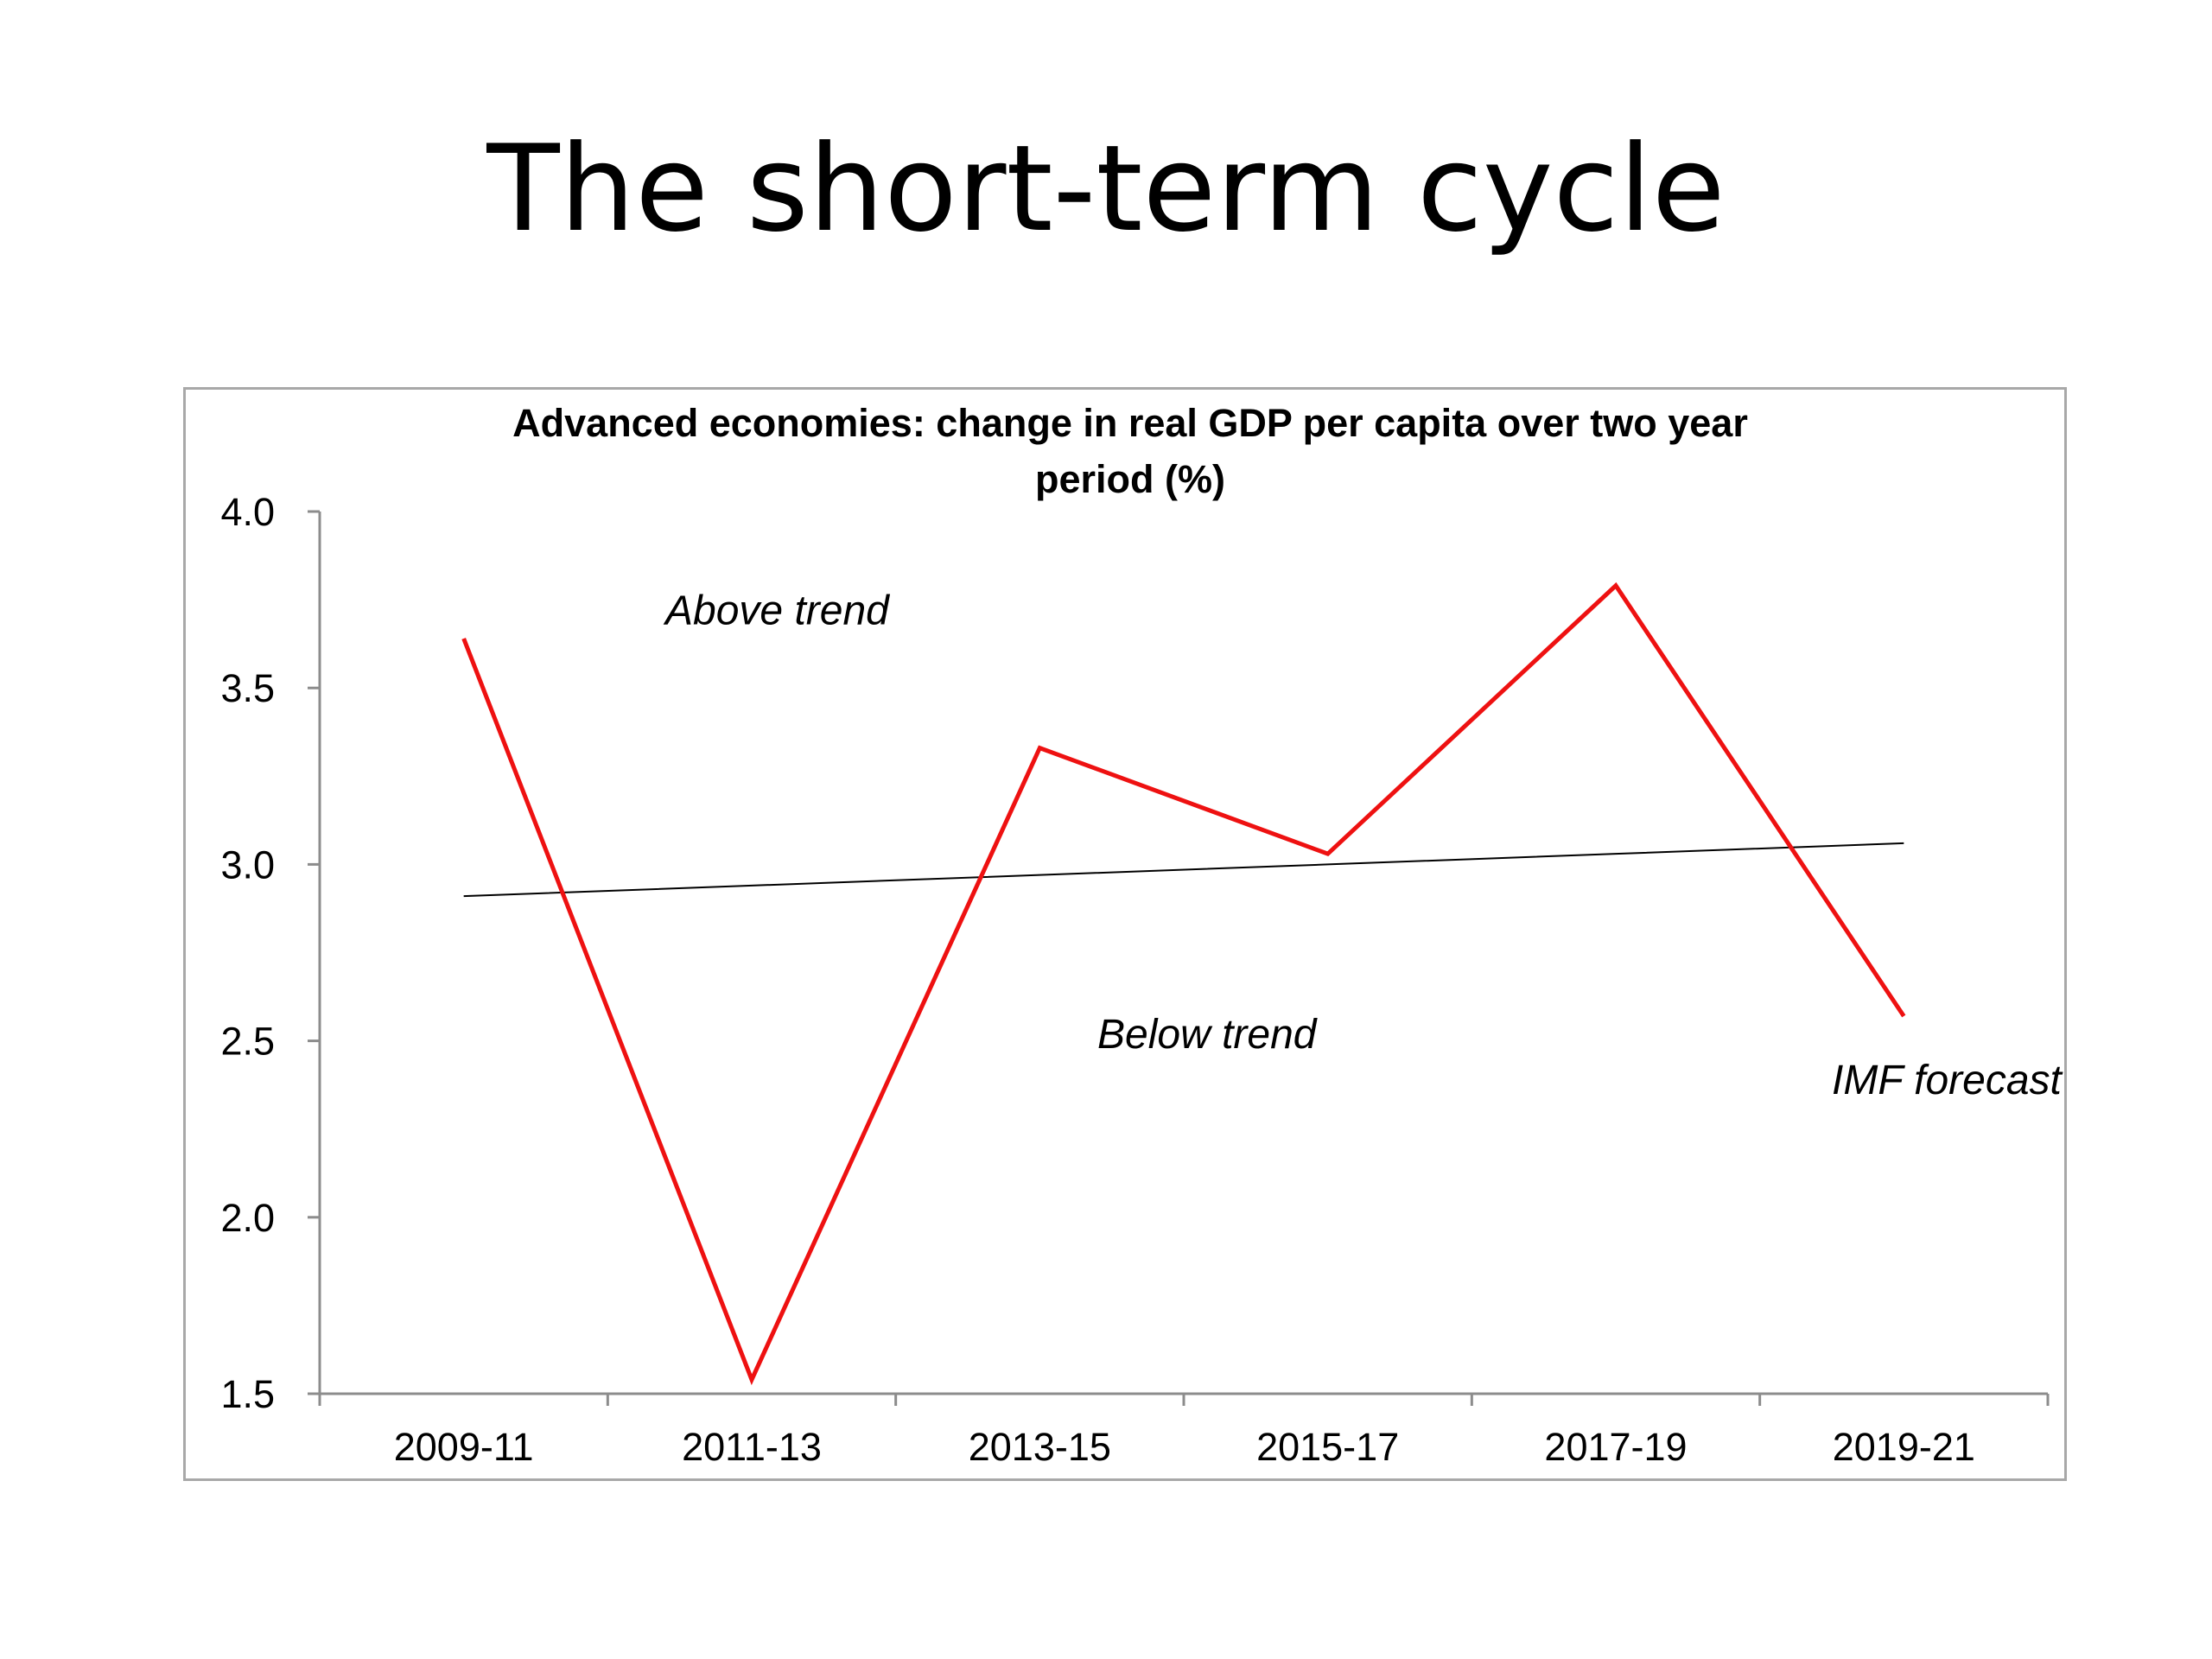 The width and height of the screenshot is (2212, 1659). Describe the element at coordinates (247, 864) in the screenshot. I see `y-tick-label: 3.0` at that location.